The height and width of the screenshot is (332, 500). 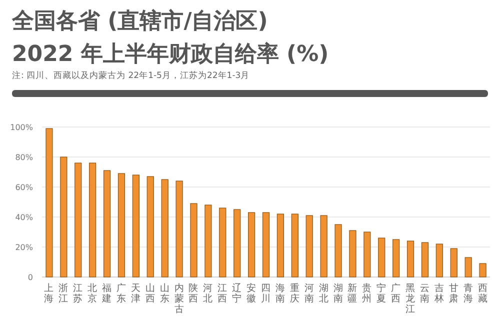 I want to click on x-tick-label: 安徽, so click(x=251, y=293).